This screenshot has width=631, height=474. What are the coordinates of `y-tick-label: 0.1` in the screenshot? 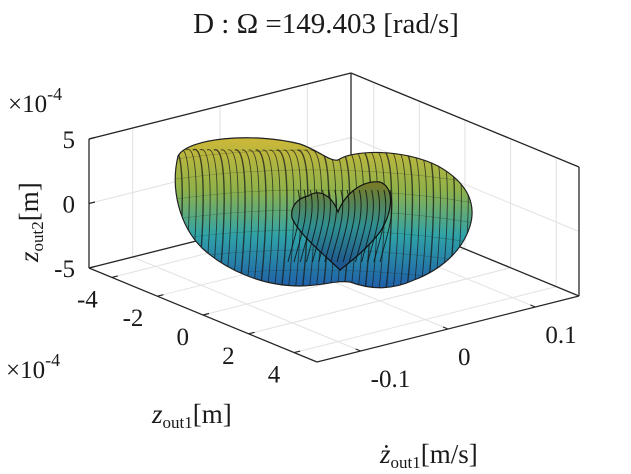 It's located at (560, 335).